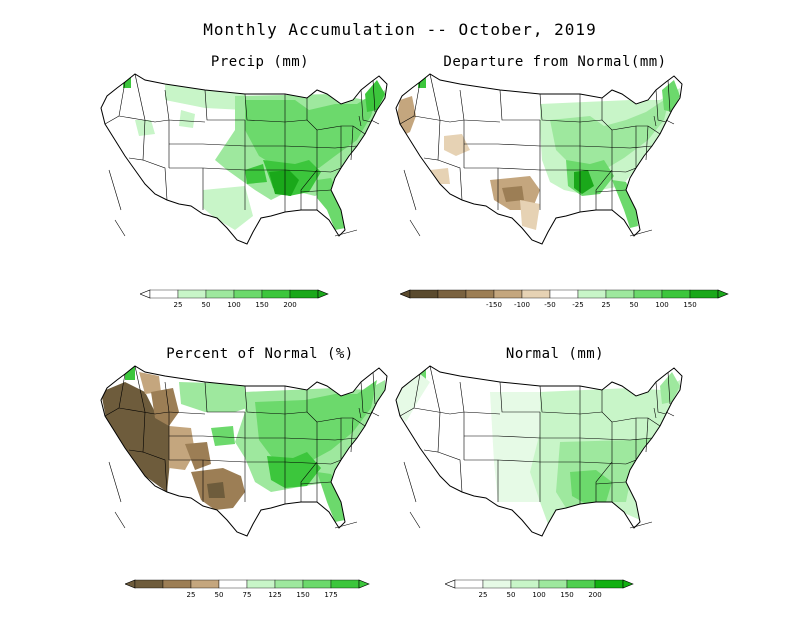 The width and height of the screenshot is (800, 618). I want to click on departure-panel-title: Departure from Normal(mm), so click(555, 62).